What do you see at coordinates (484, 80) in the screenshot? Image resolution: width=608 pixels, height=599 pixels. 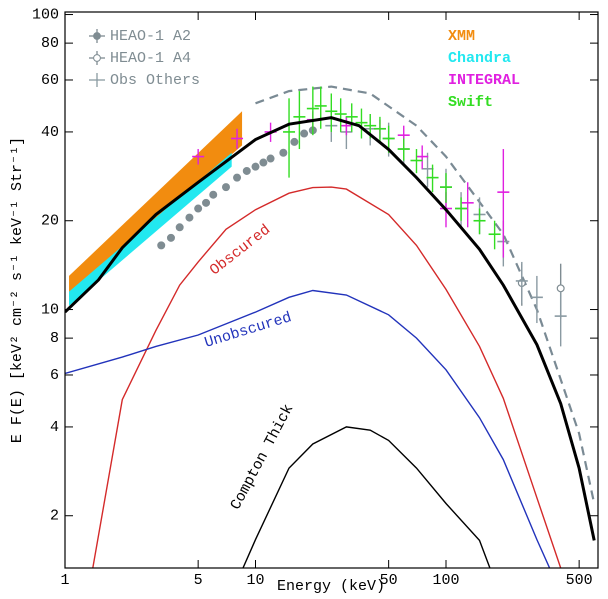 I see `legend-label: INTEGRAL` at bounding box center [484, 80].